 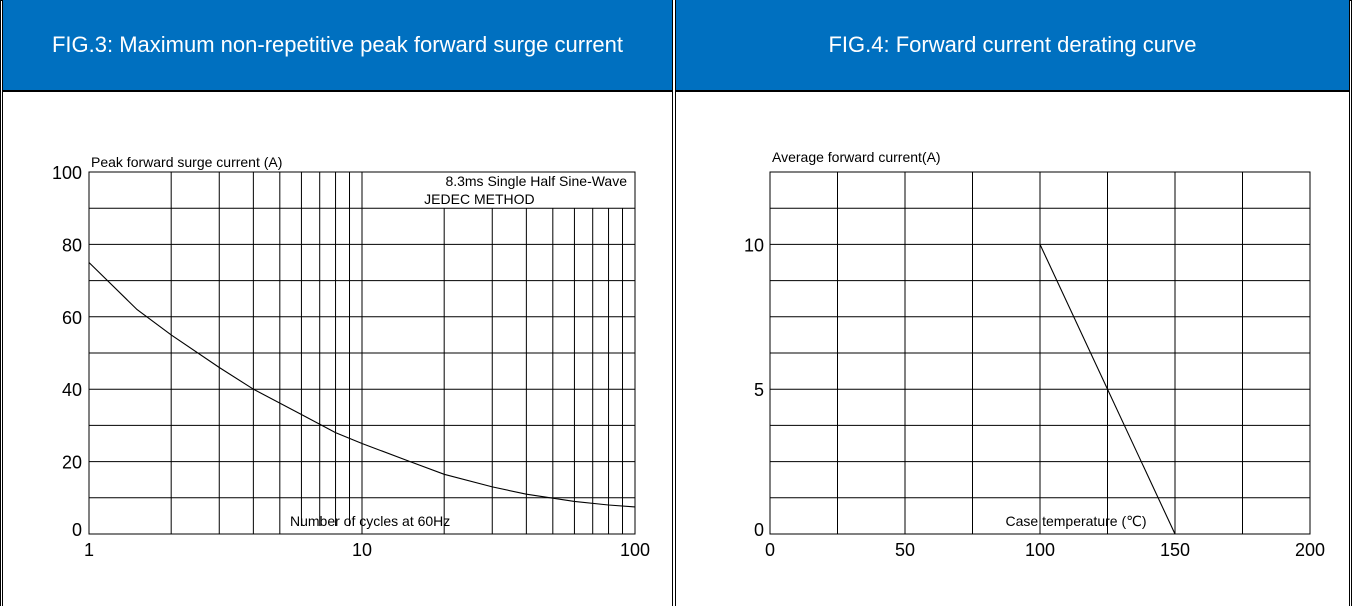 I want to click on fig4-series-line, so click(x=1107, y=389).